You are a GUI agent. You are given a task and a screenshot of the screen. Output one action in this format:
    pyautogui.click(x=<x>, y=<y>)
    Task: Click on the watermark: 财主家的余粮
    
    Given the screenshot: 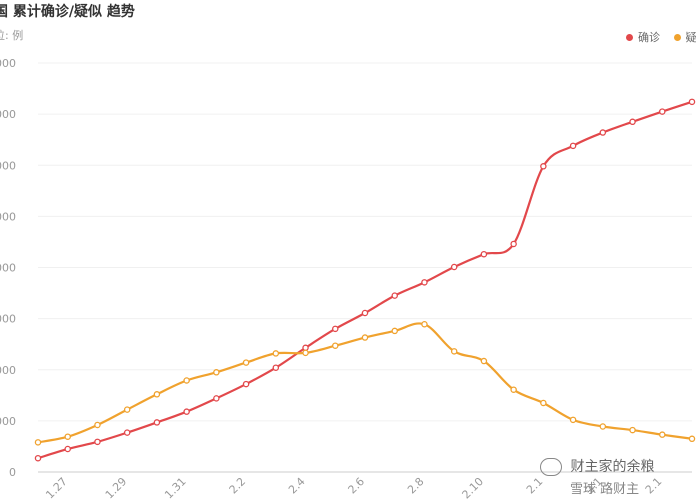 What is the action you would take?
    pyautogui.click(x=597, y=466)
    